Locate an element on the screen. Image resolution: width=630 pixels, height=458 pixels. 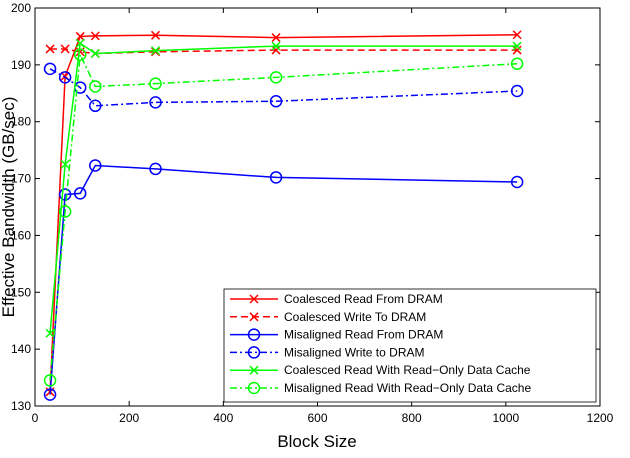
y-axis-label: Effective Bandwidth (GB/sec) is located at coordinates (9, 207).